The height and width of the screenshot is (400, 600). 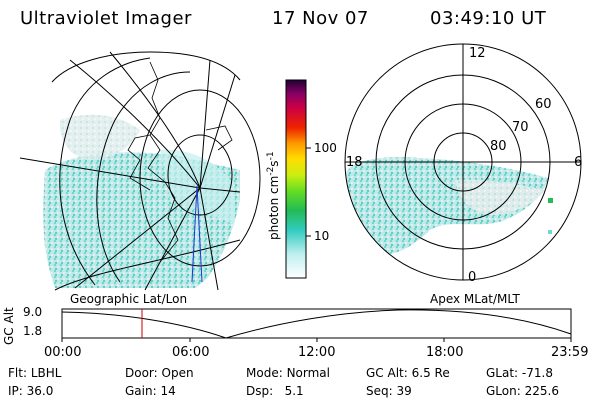 What do you see at coordinates (449, 206) in the screenshot?
I see `aurora-image-right` at bounding box center [449, 206].